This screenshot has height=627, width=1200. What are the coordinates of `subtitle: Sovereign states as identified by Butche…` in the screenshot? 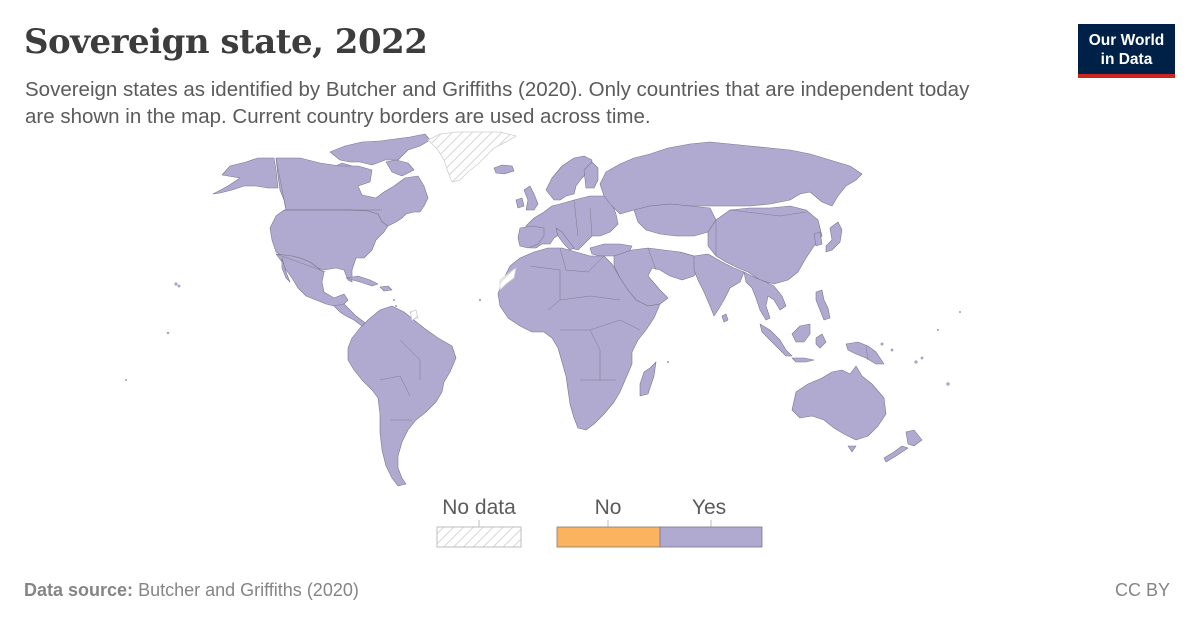 It's located at (497, 103).